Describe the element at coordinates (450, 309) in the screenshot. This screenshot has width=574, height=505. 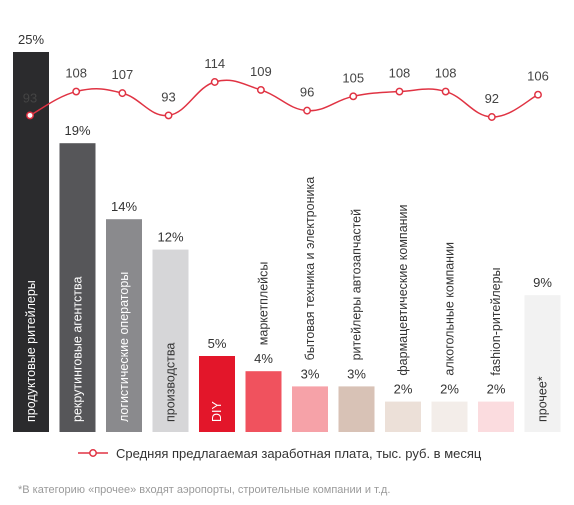
I see `category-label: алкогольные компании` at that location.